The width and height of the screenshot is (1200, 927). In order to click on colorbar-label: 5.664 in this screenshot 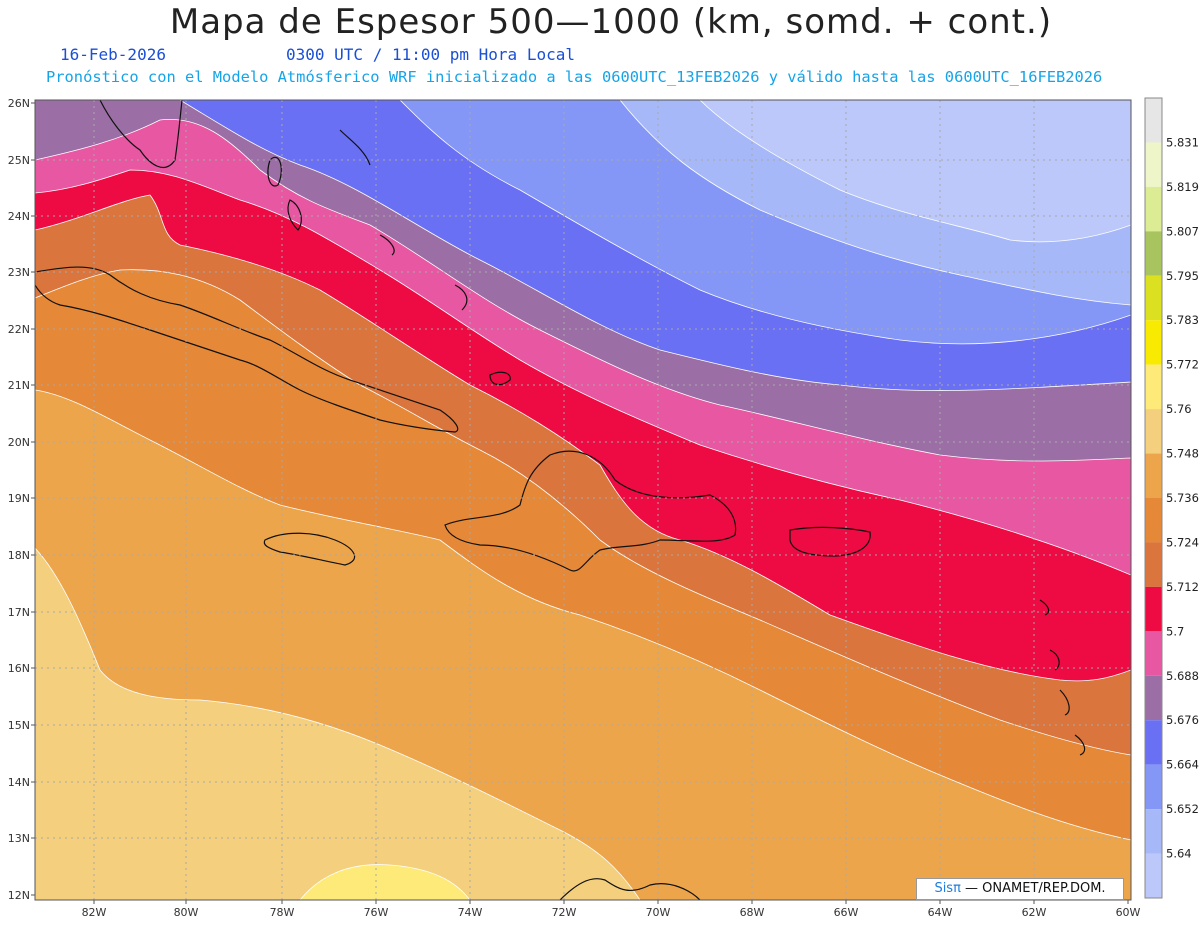, I will do `click(1182, 765)`.